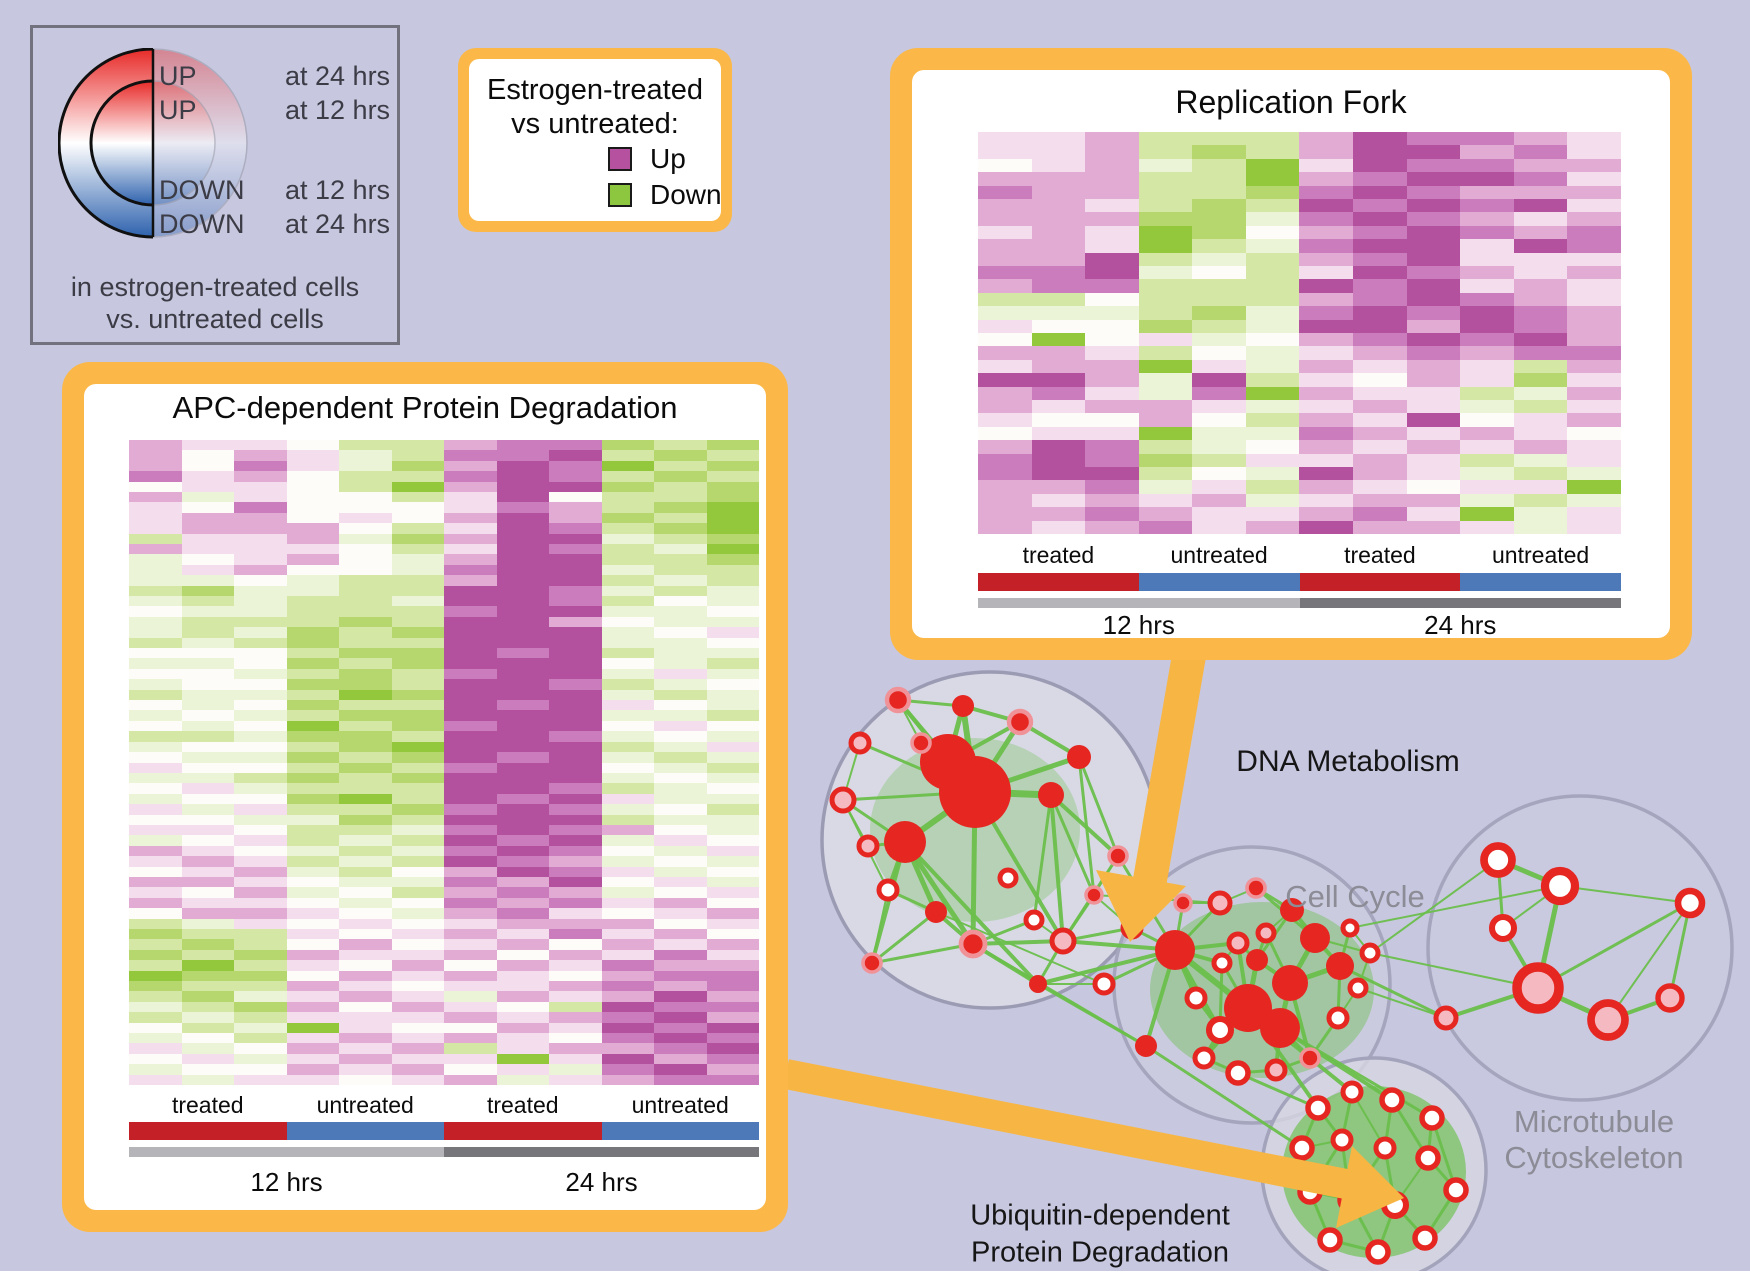 This screenshot has width=1750, height=1279. What do you see at coordinates (178, 76) in the screenshot?
I see `updown-word: UP` at bounding box center [178, 76].